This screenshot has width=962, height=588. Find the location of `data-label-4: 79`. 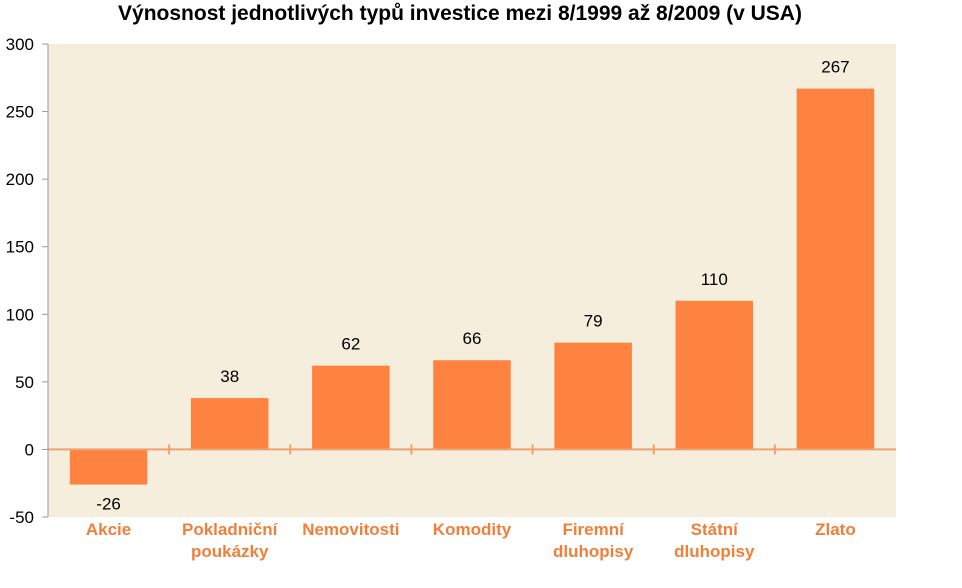

data-label-4: 79 is located at coordinates (593, 321).